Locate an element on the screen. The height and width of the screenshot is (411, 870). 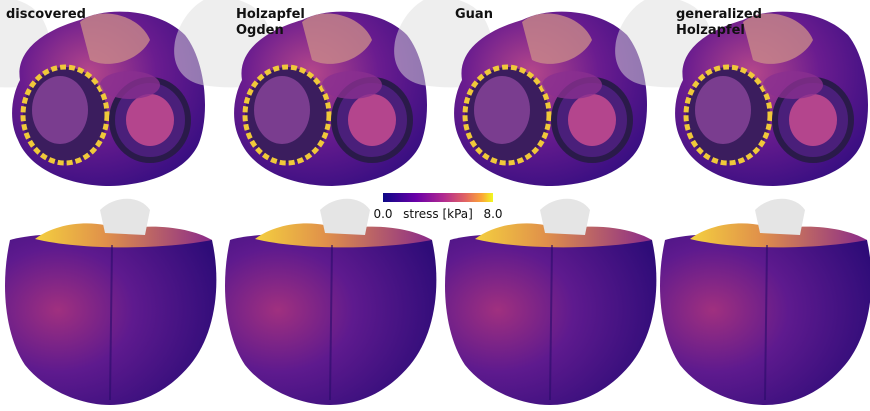
panel-title: Ogden is located at coordinates (260, 30).